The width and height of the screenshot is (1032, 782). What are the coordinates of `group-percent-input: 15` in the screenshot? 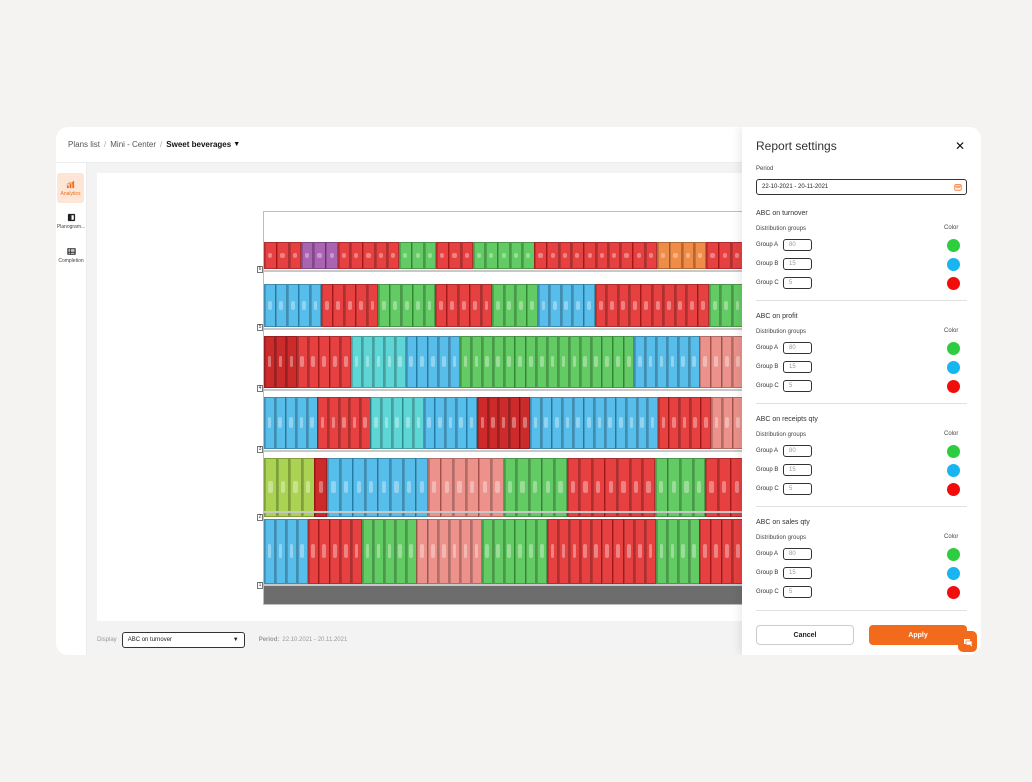 It's located at (797, 573).